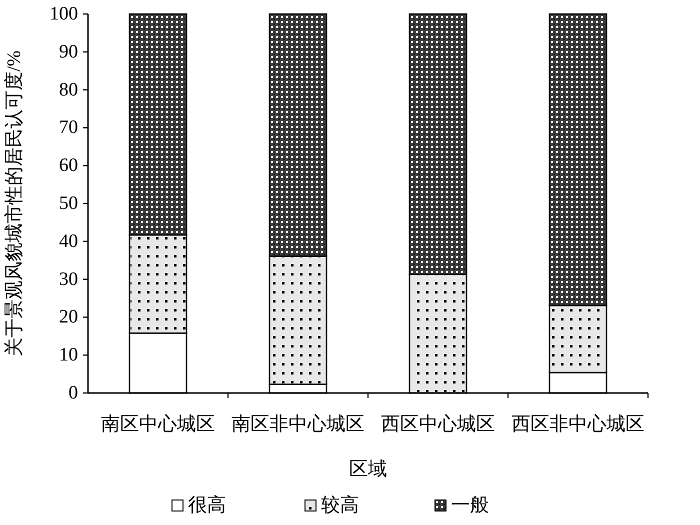 This screenshot has height=525, width=700. Describe the element at coordinates (298, 424) in the screenshot. I see `x-tick-label: 南区非中心城区` at that location.